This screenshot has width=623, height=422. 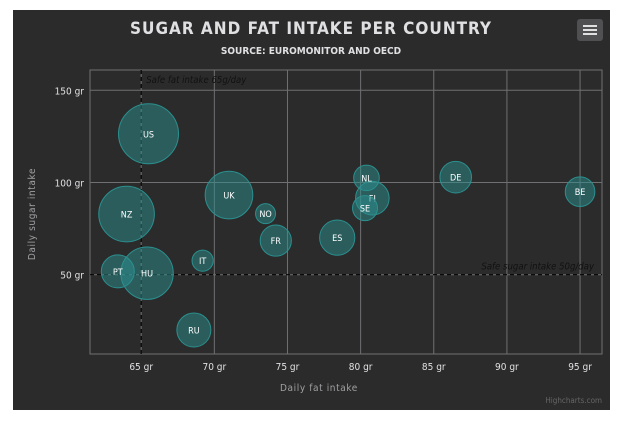 I want to click on bubble-label: NO, so click(x=265, y=215).